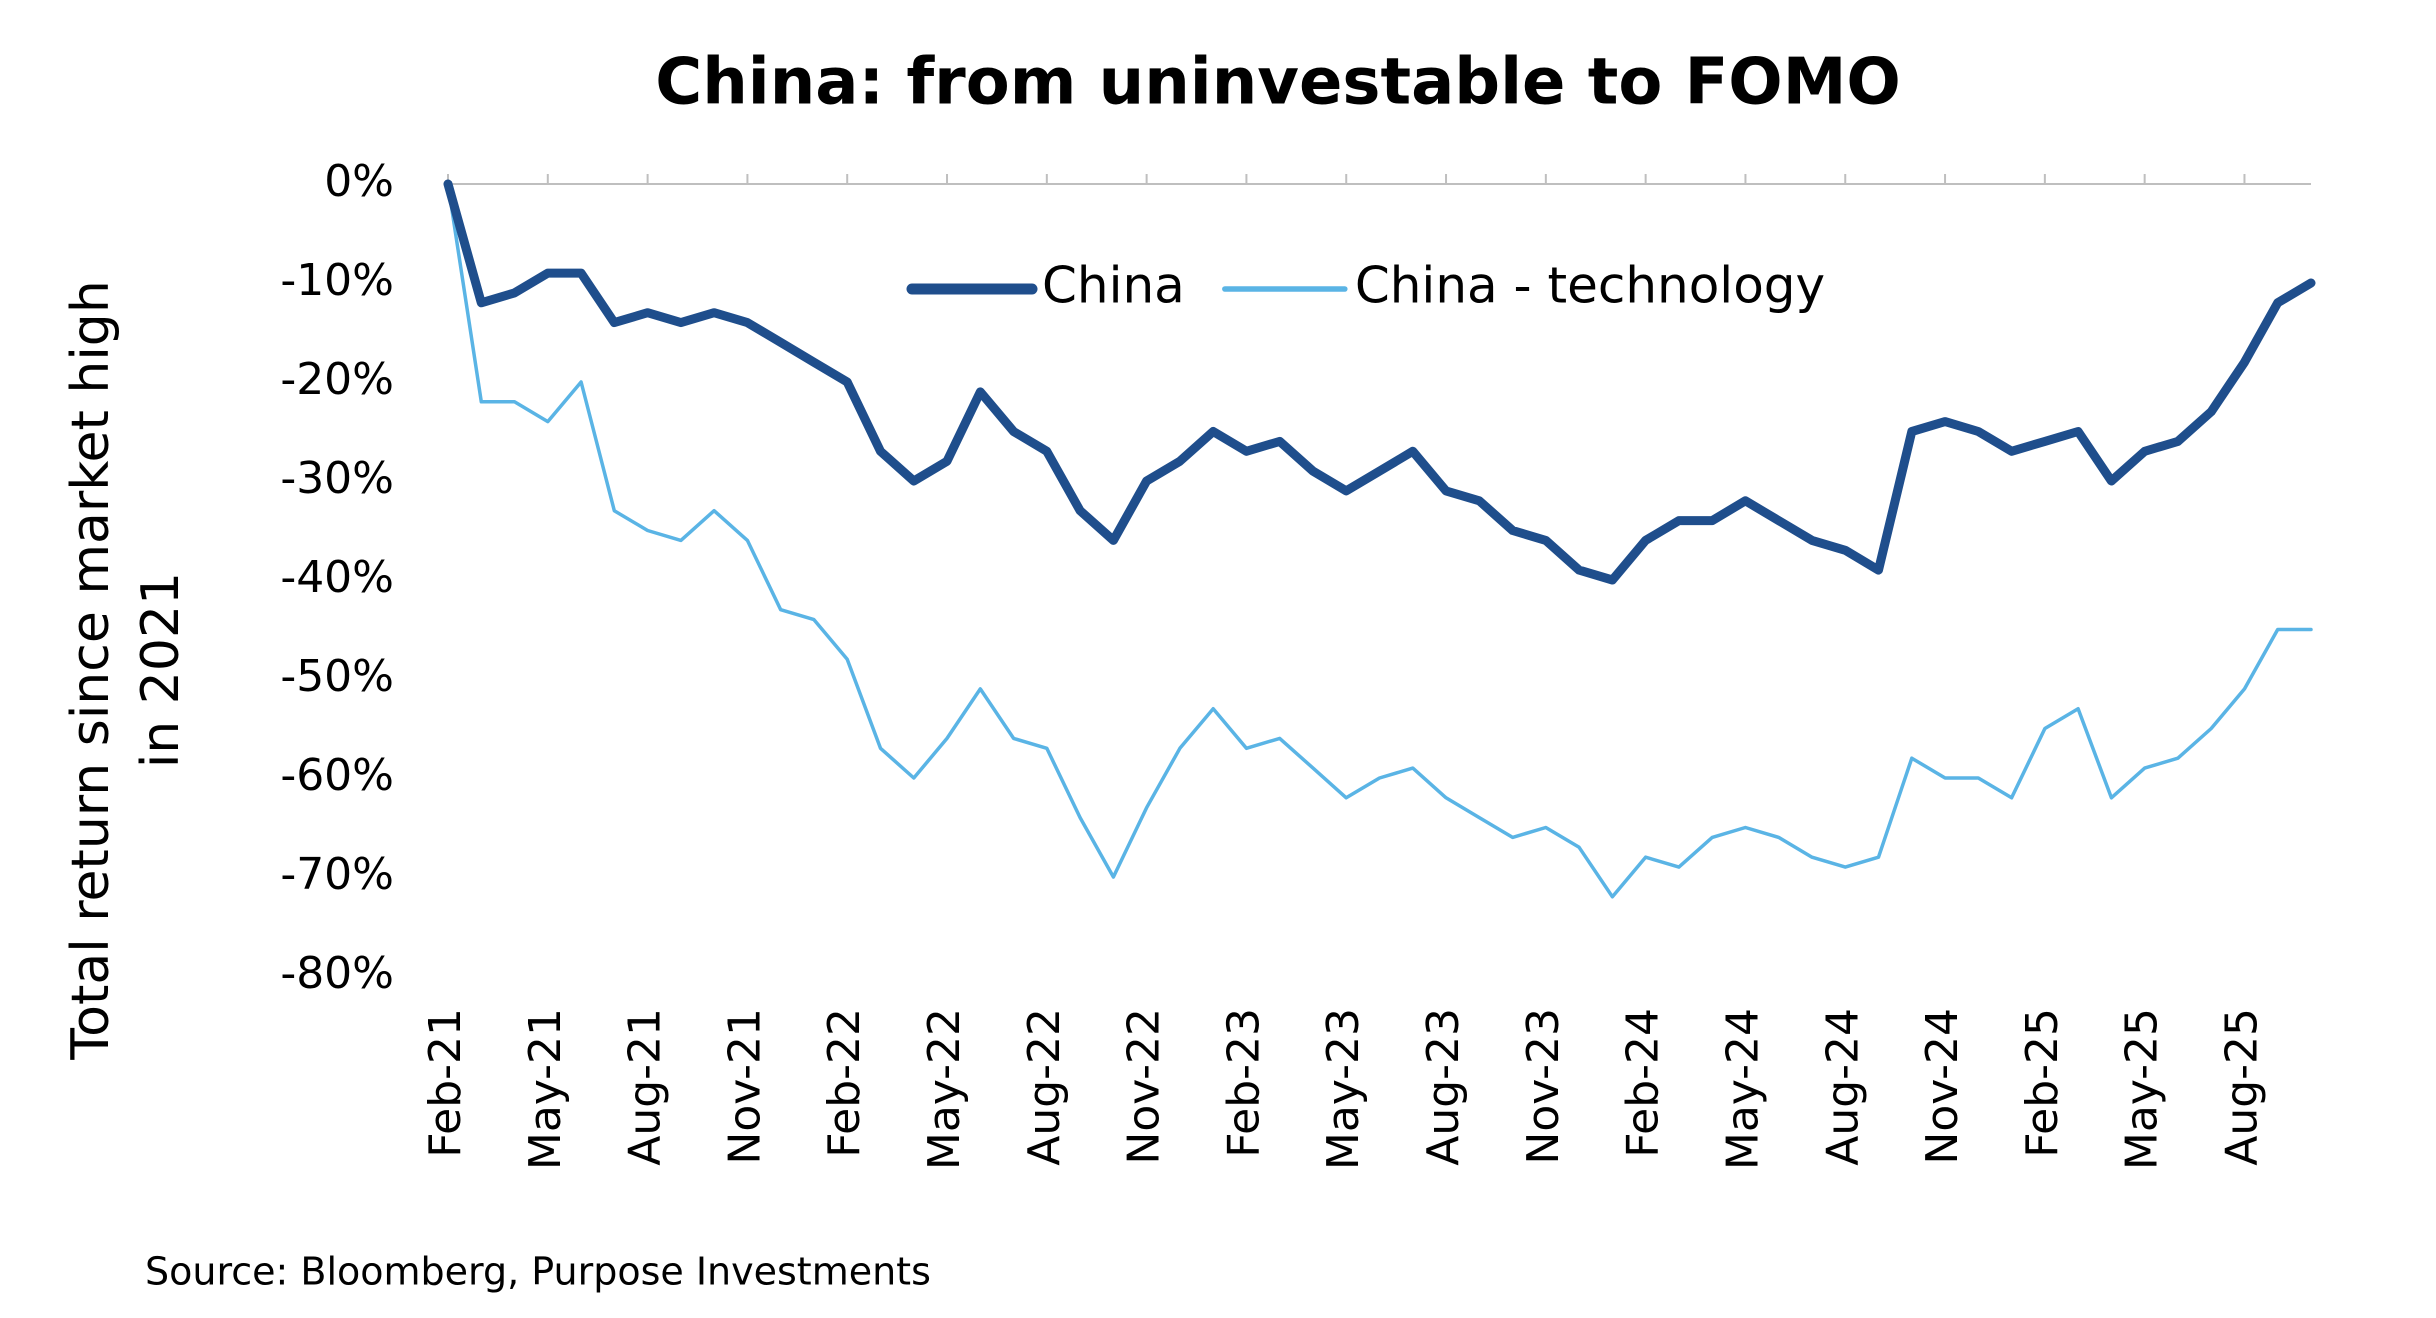  Describe the element at coordinates (844, 1083) in the screenshot. I see `x-tick-label: Feb-22` at that location.